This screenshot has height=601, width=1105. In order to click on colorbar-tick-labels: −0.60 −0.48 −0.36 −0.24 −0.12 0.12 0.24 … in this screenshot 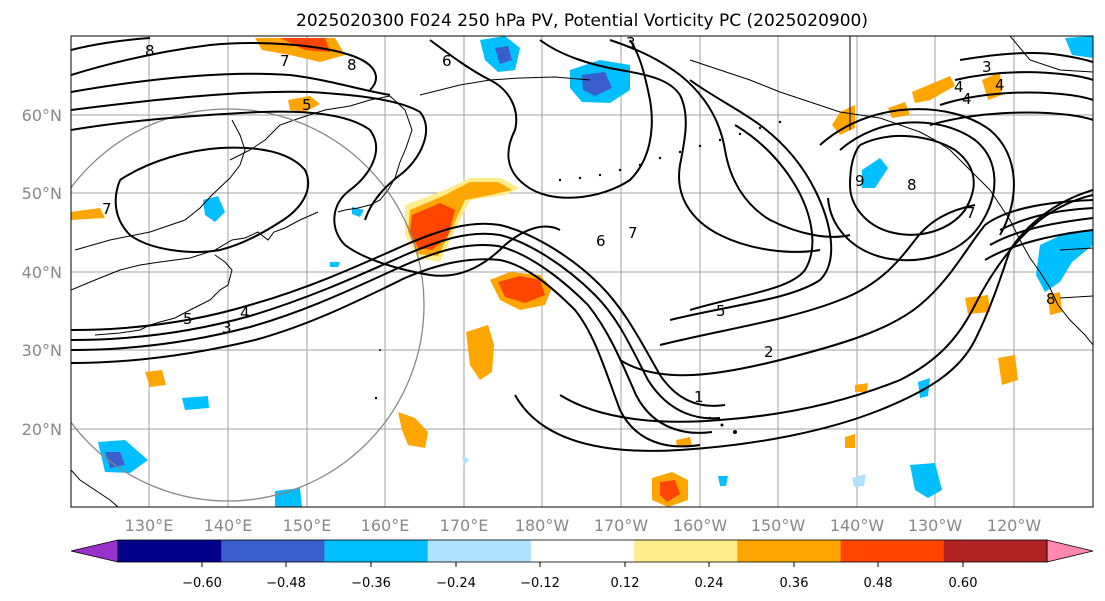, I will do `click(579, 583)`.